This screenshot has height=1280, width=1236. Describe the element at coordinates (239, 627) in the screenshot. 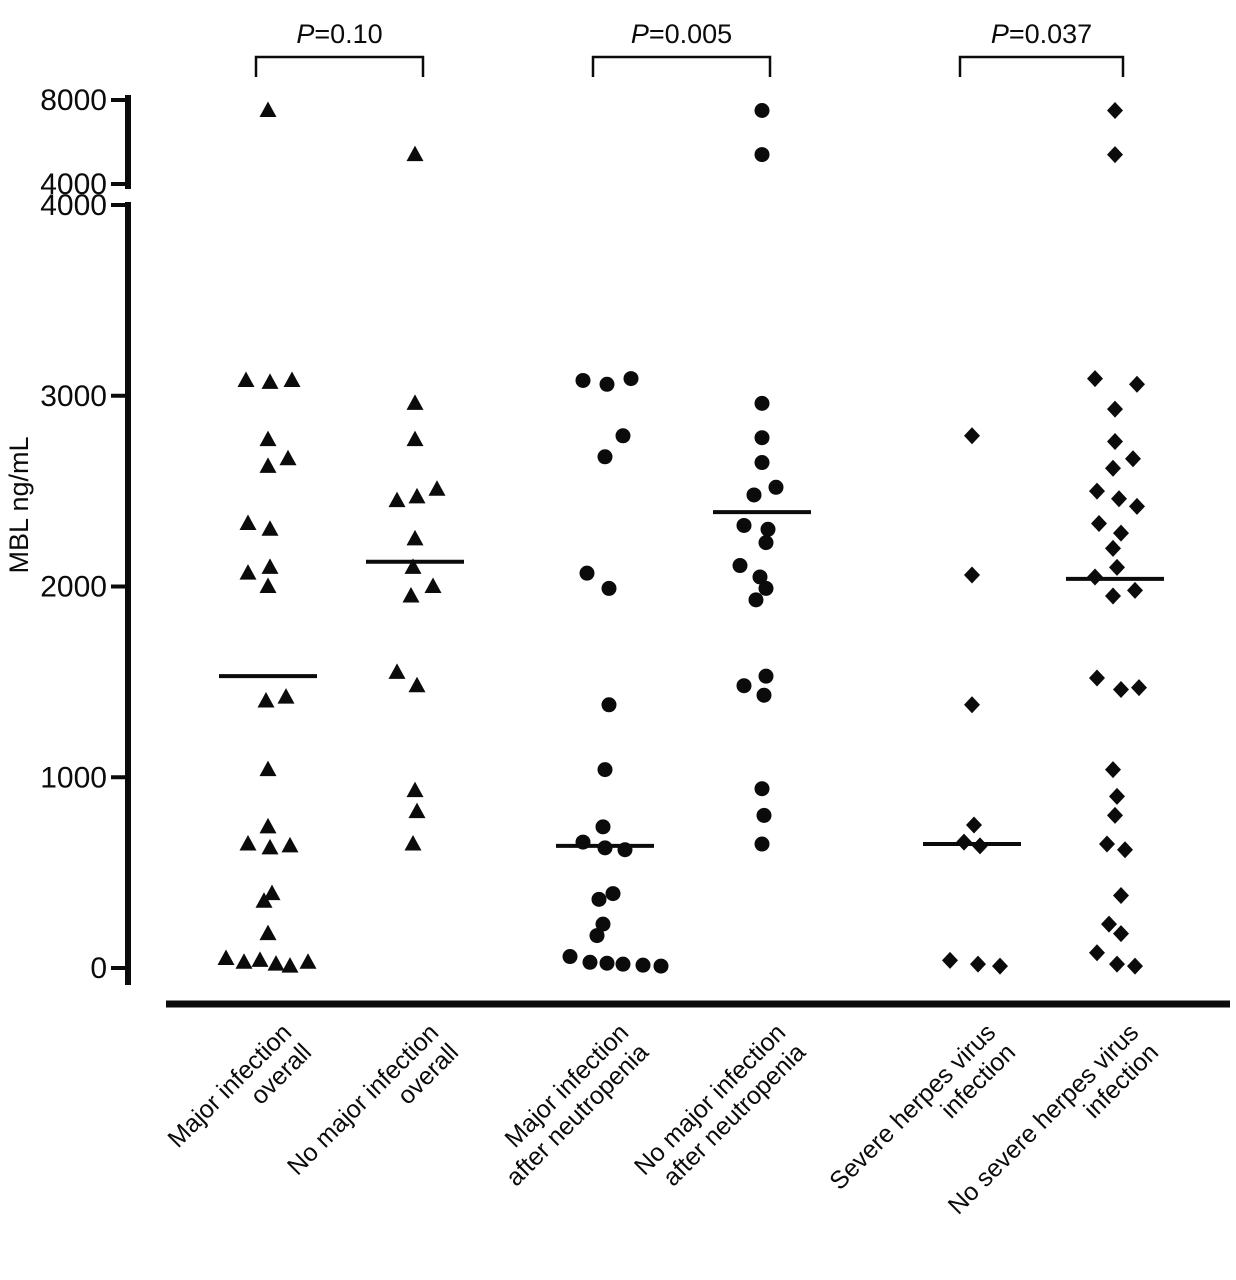

I see `group-1: Major infectionoverall` at that location.